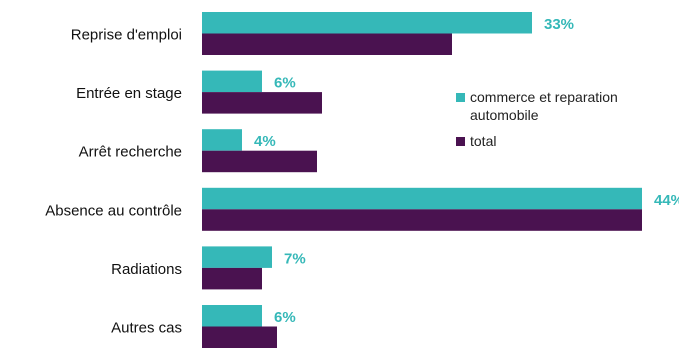  Describe the element at coordinates (295, 258) in the screenshot. I see `data-label-radiations: 7%` at that location.